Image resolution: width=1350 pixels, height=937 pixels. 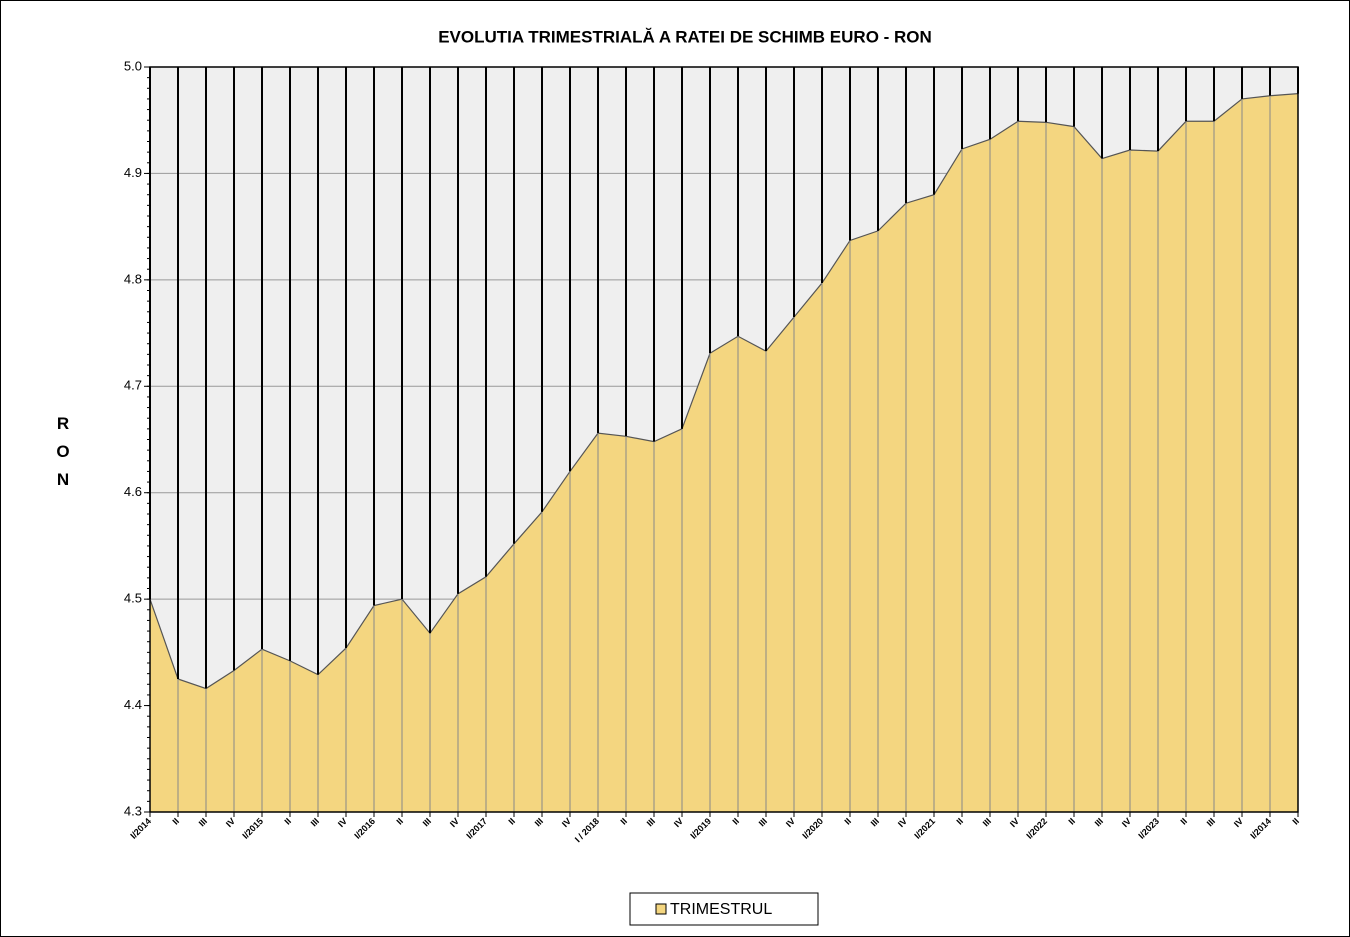 I want to click on y-tick-label: 4.5, so click(x=133, y=598).